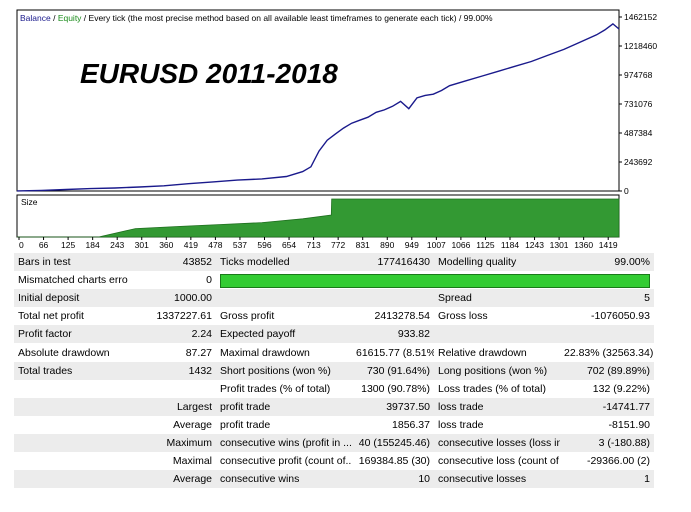  Describe the element at coordinates (117, 245) in the screenshot. I see `x-tick-label: 243` at that location.